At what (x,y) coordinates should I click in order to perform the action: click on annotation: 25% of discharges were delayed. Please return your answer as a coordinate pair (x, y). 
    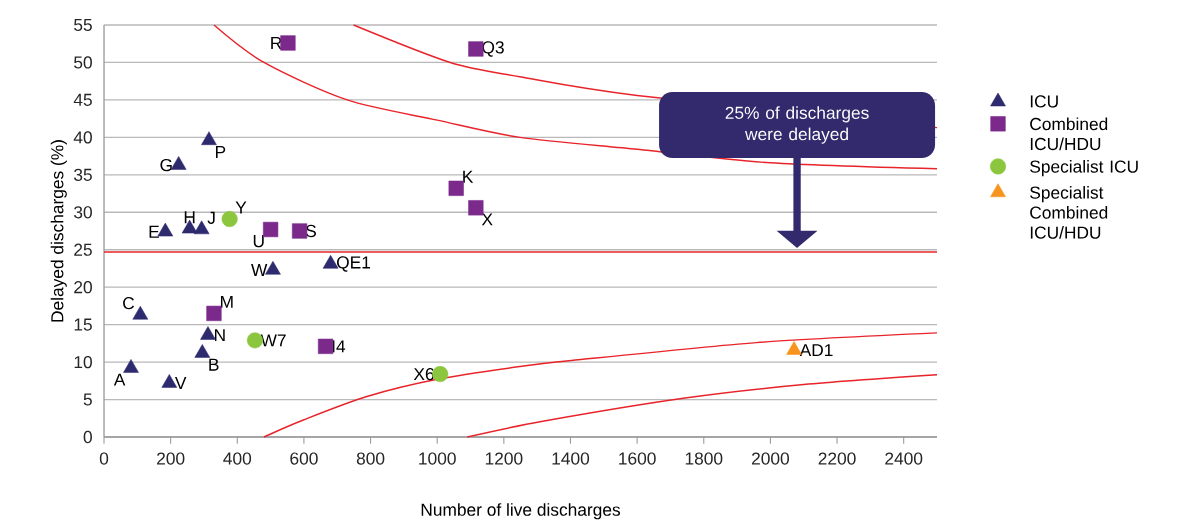
    Looking at the image, I should click on (797, 125).